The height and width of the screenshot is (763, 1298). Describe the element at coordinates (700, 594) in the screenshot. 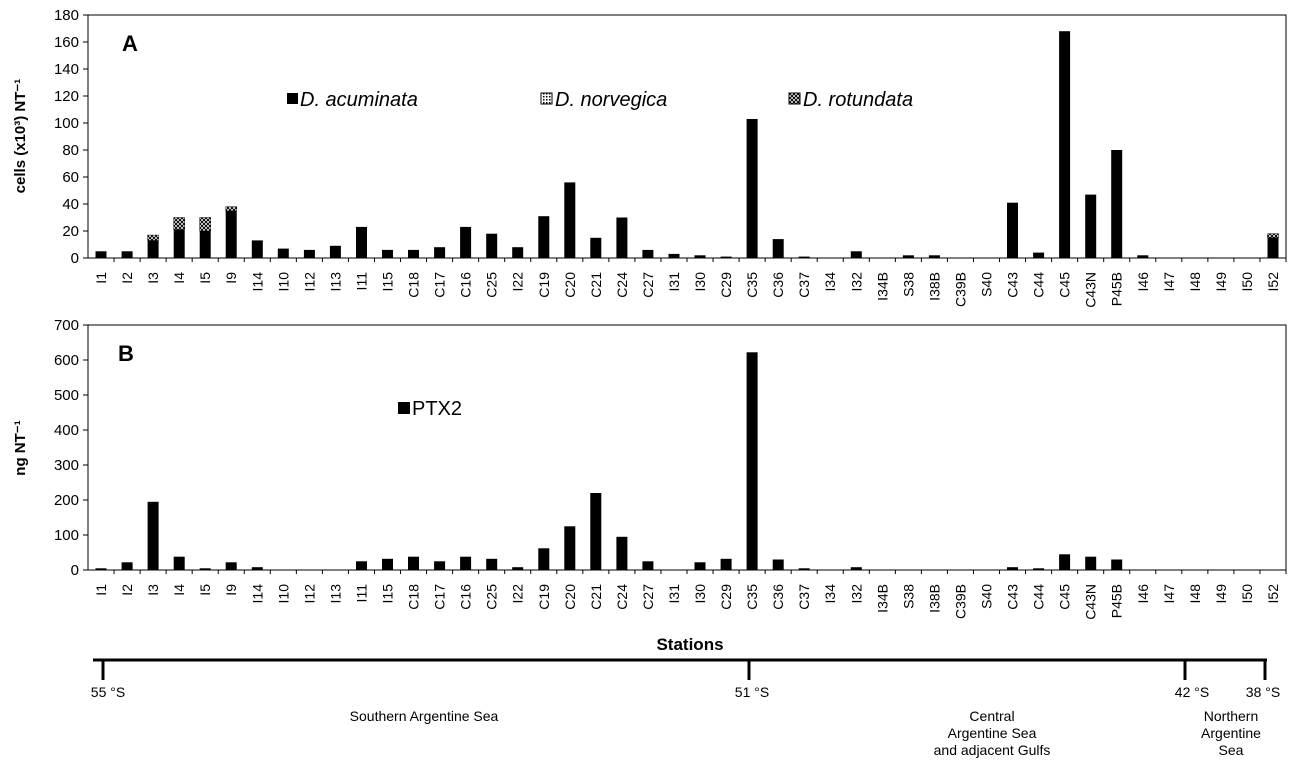

I see `x-tick-label-I30: I30` at that location.